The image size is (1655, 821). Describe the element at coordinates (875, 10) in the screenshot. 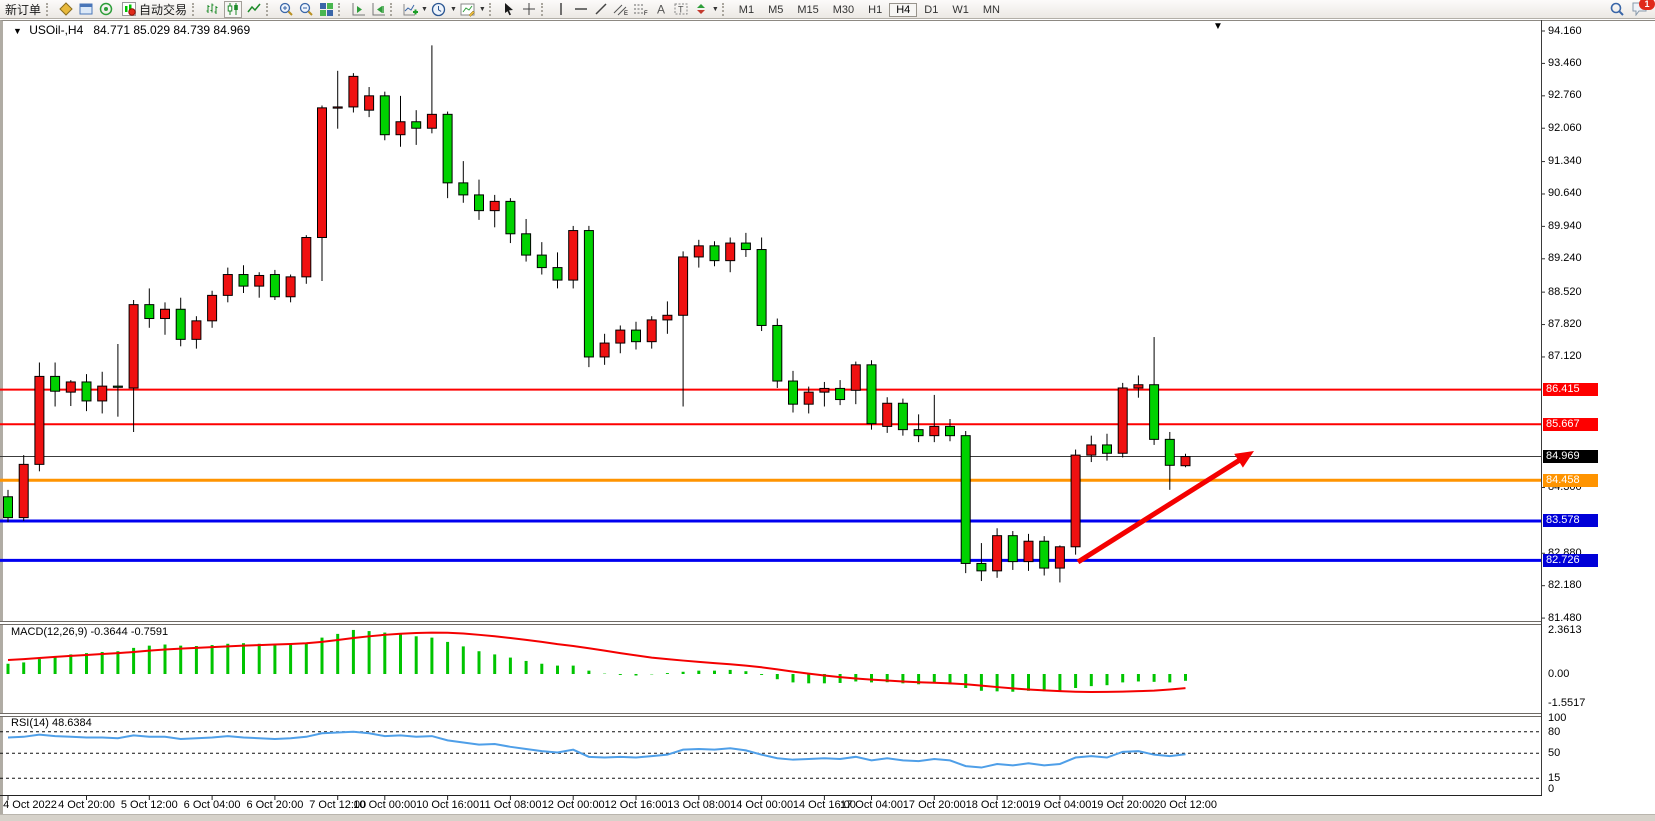

I see `timeframe-button-H1: H1` at that location.